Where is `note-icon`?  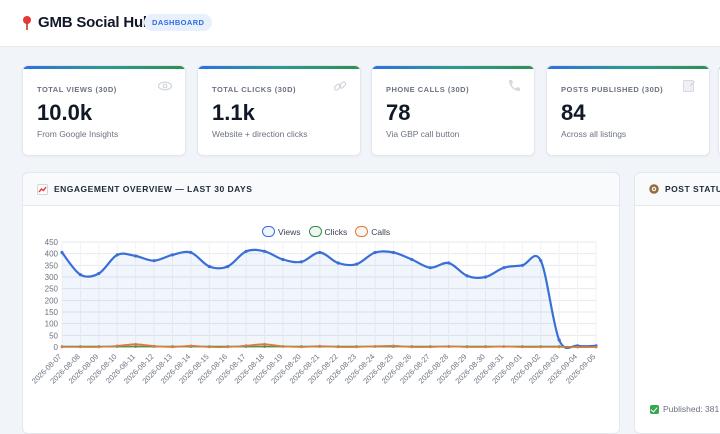
note-icon is located at coordinates (689, 86).